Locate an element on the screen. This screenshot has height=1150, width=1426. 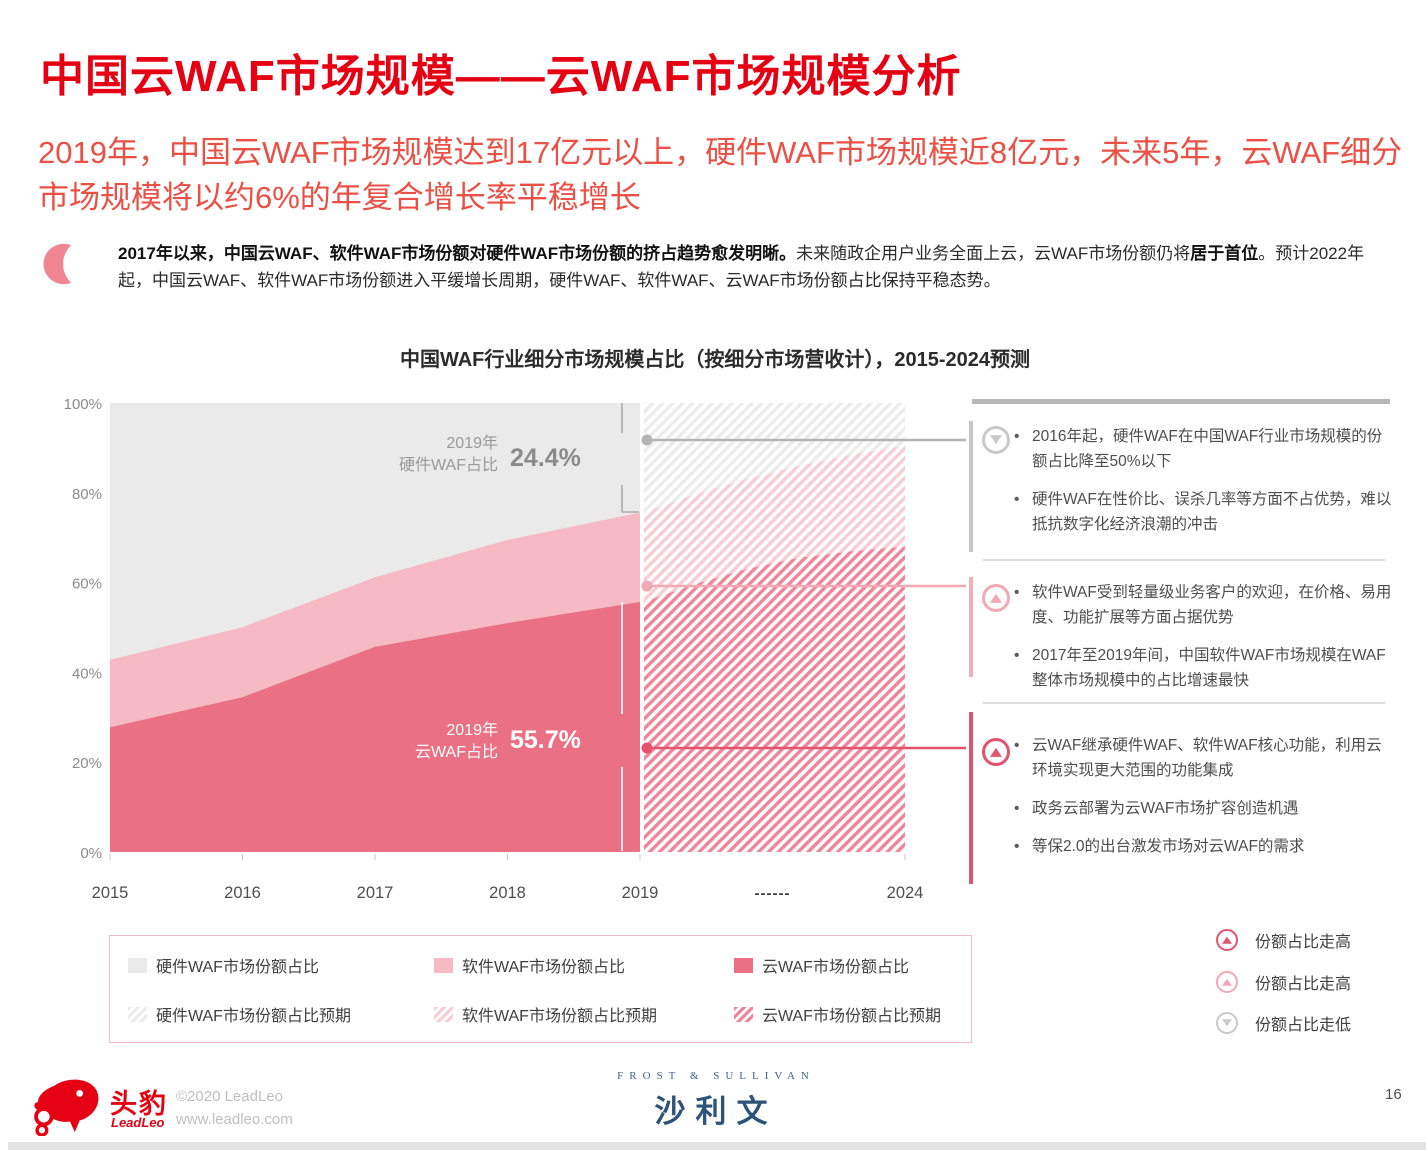
area-software-forecast is located at coordinates (774, 523).